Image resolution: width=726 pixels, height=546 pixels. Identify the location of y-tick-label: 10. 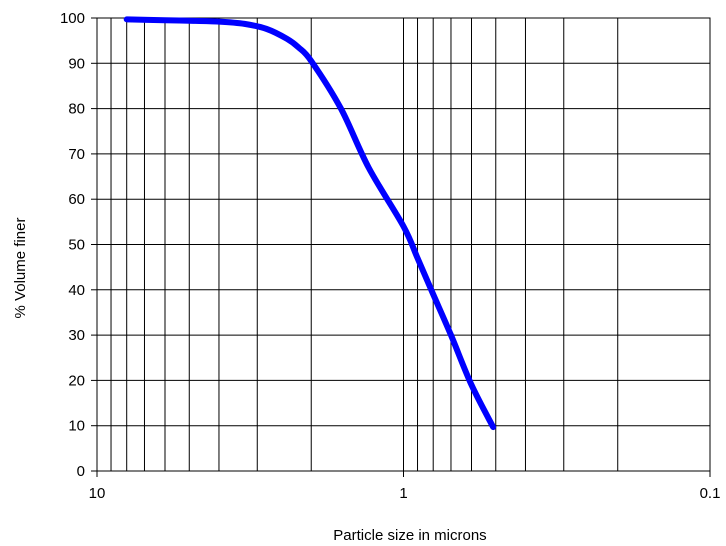
(76, 426).